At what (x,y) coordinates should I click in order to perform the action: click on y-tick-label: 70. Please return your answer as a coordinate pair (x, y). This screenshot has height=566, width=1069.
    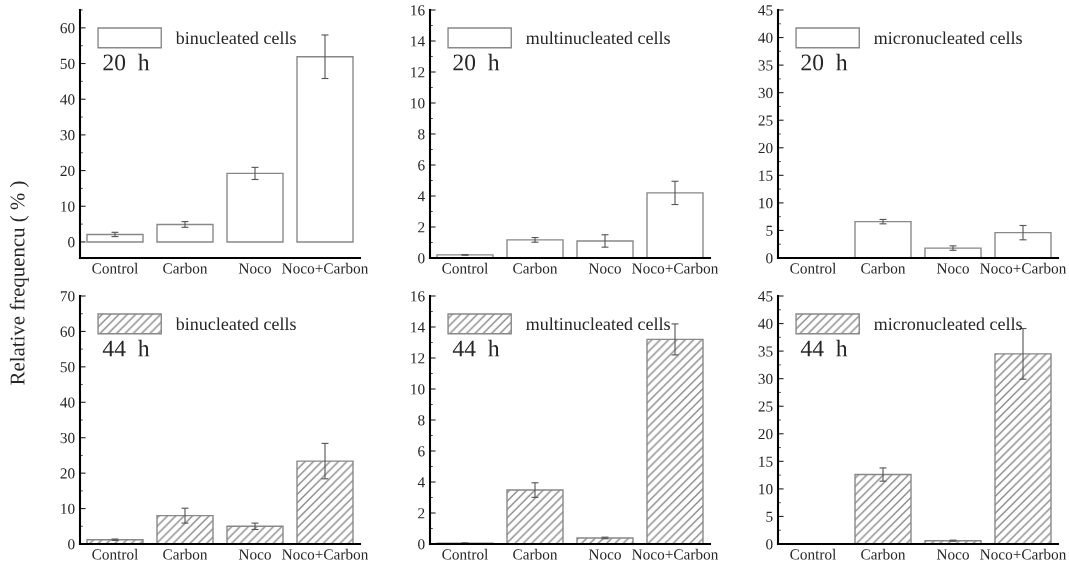
    Looking at the image, I should click on (67, 296).